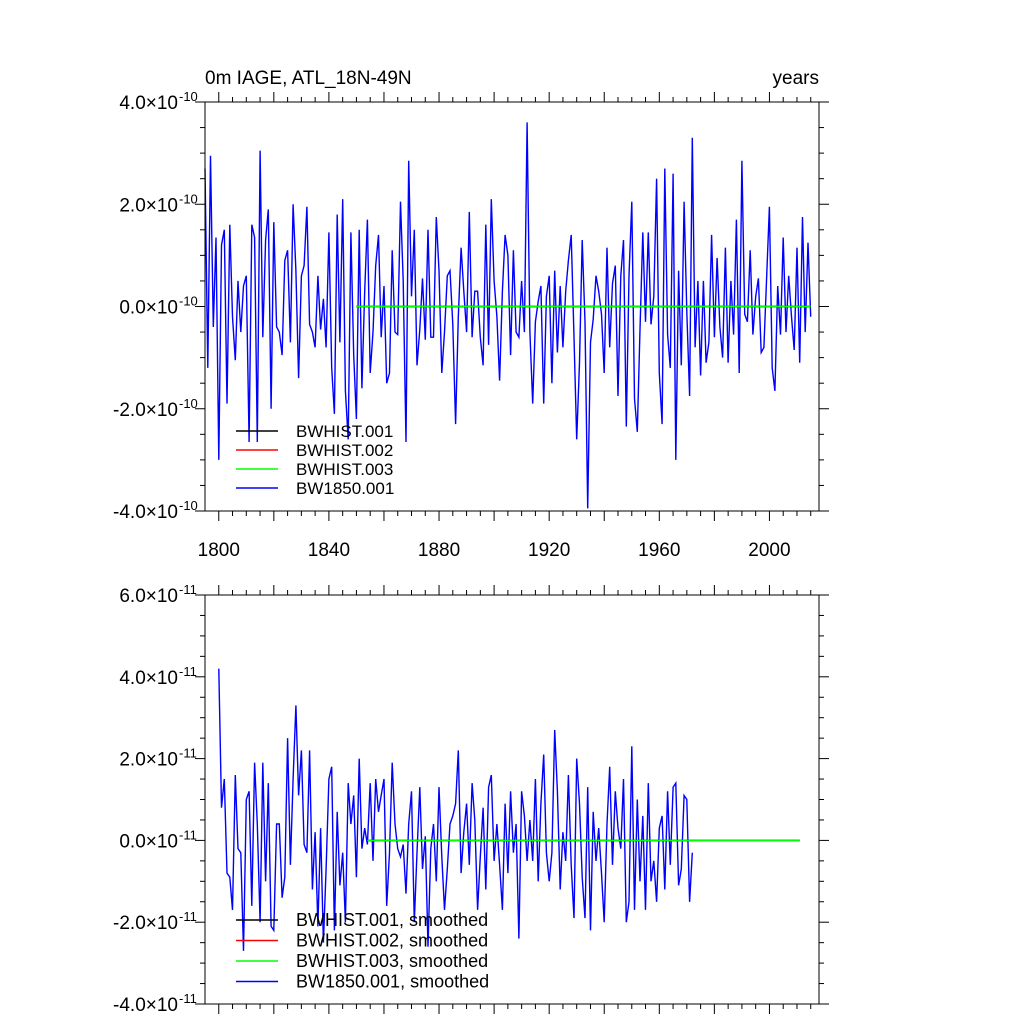 The height and width of the screenshot is (1024, 1024). Describe the element at coordinates (345, 488) in the screenshot. I see `legend-label: BW1850.001` at that location.